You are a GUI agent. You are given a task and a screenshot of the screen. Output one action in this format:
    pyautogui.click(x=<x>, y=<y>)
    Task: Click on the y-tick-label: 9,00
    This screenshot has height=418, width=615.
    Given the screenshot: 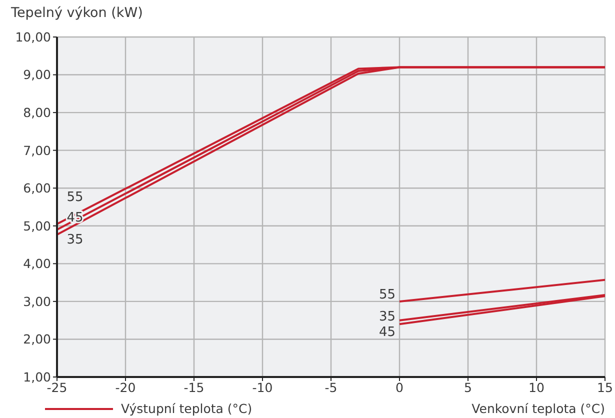 What is the action you would take?
    pyautogui.click(x=37, y=74)
    